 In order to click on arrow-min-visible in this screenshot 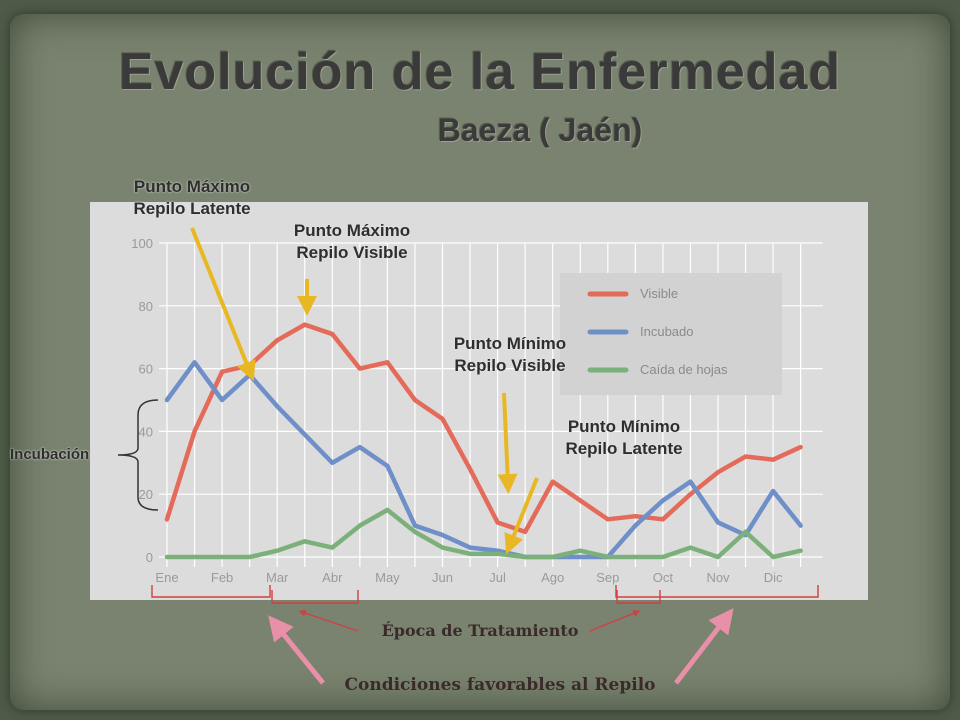, I will do `click(507, 443)`.